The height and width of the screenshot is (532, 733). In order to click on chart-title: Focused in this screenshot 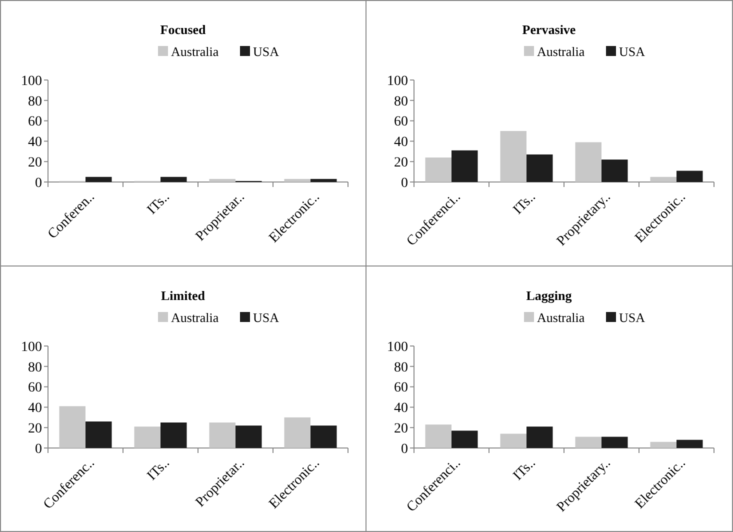, I will do `click(183, 29)`.